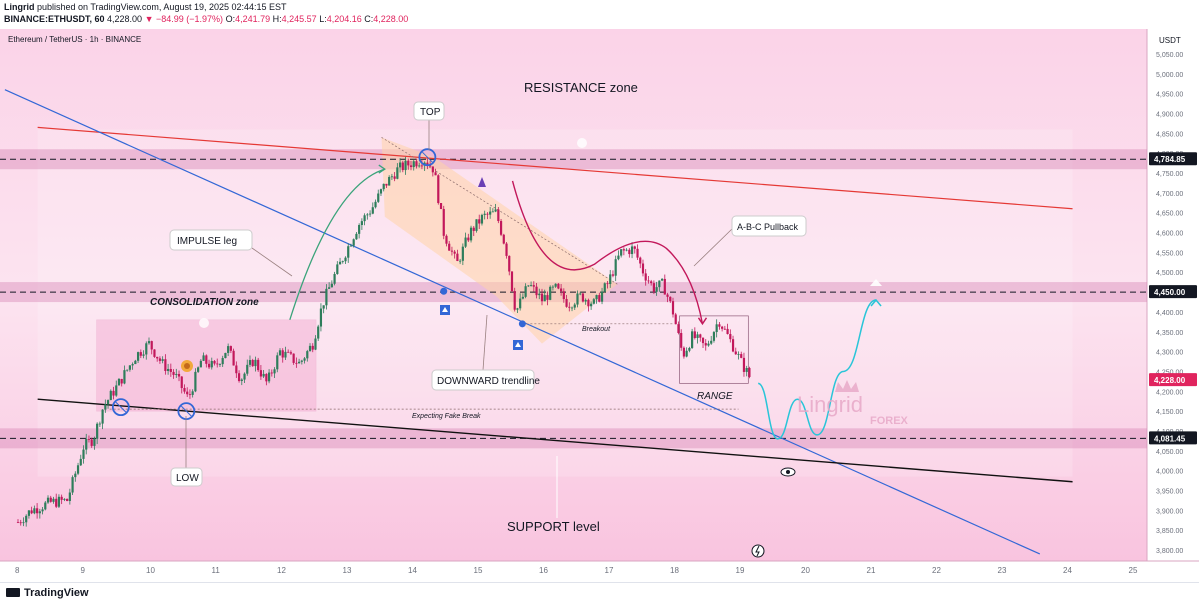 The width and height of the screenshot is (1199, 605). I want to click on resistance-zone-label: RESISTANCE zone, so click(581, 87).